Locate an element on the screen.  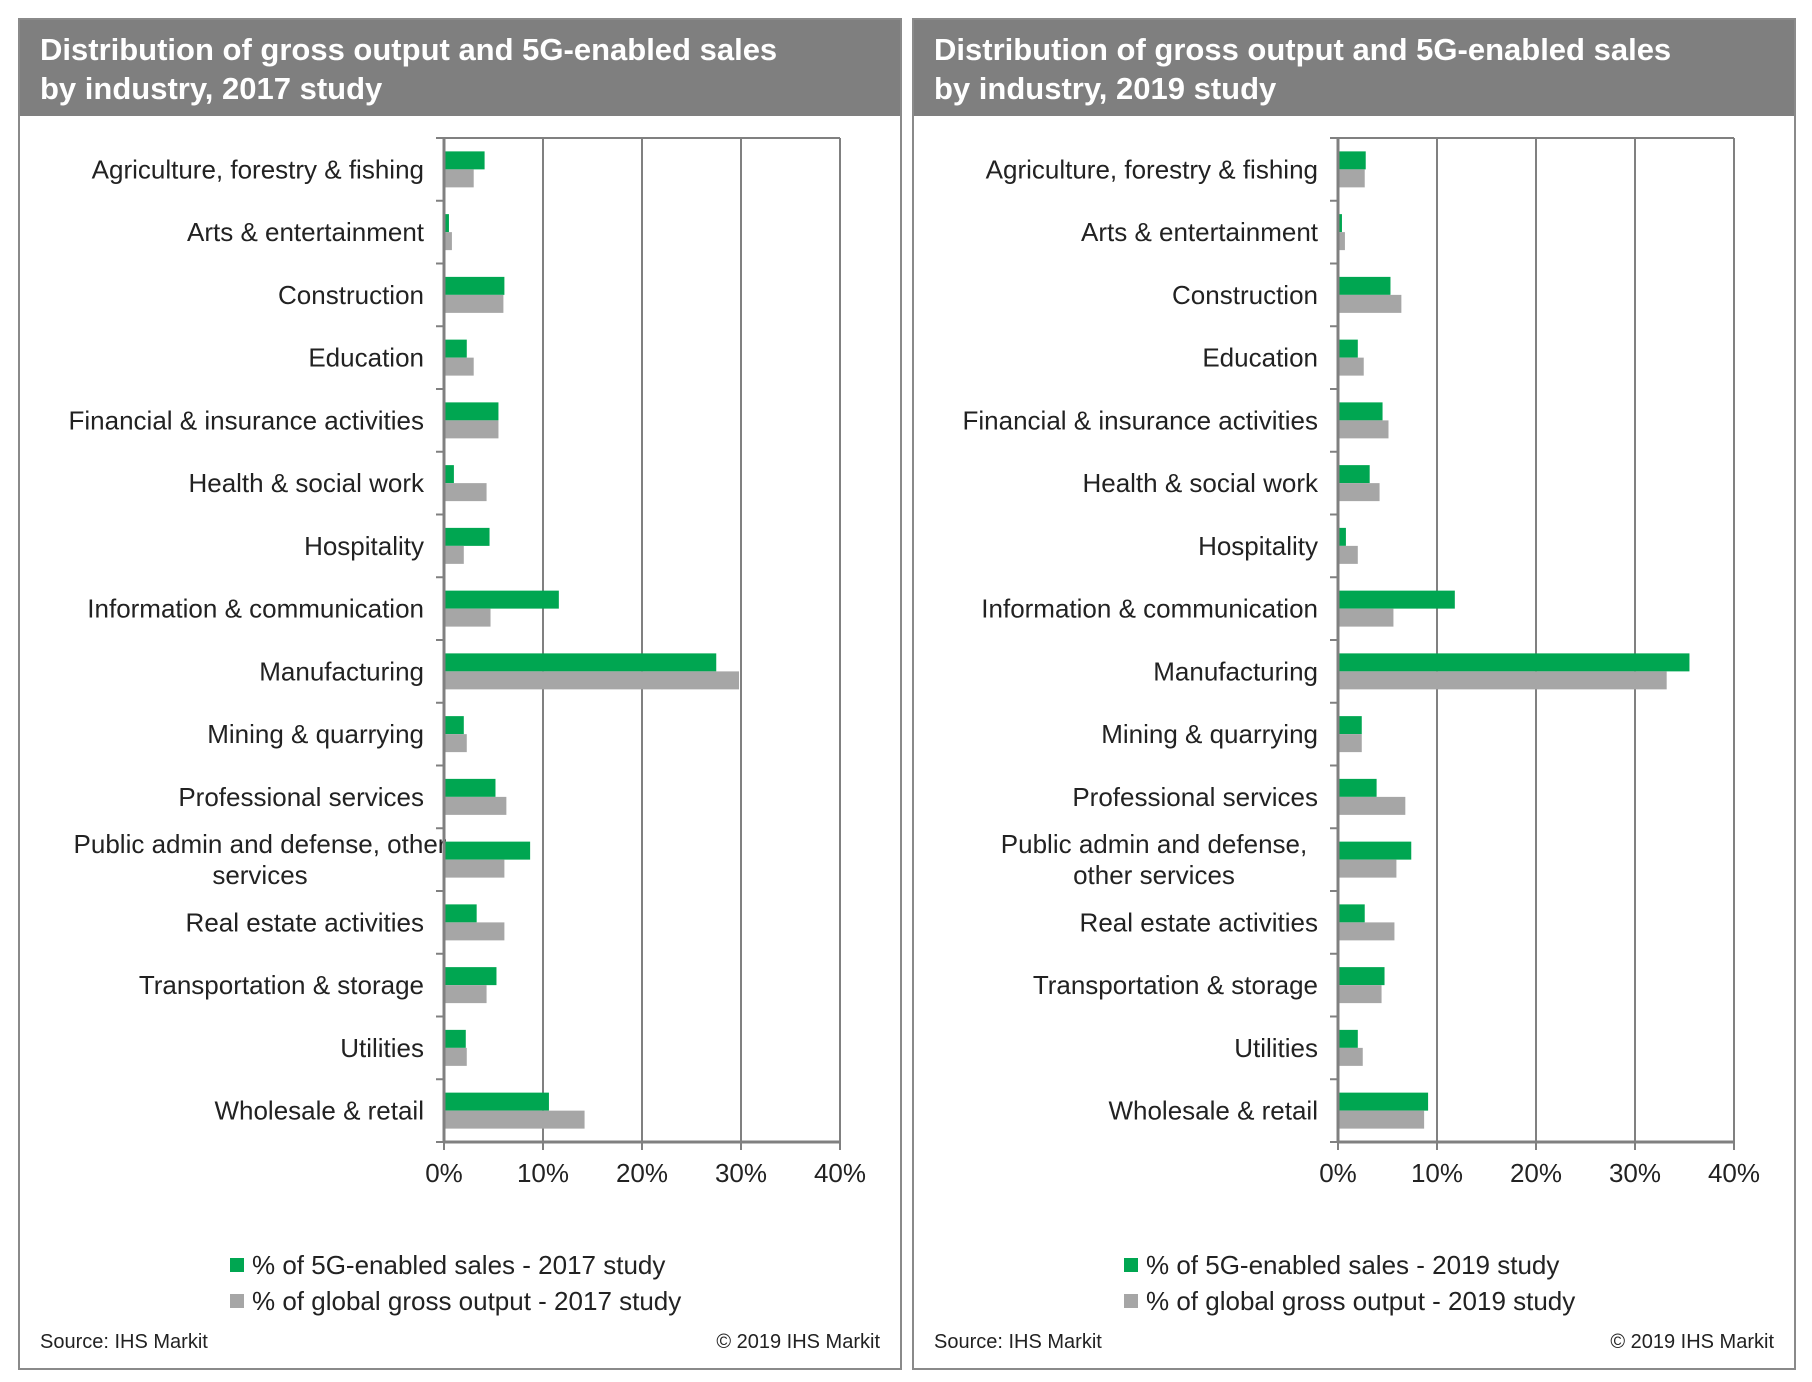
category-label: Education is located at coordinates (366, 358).